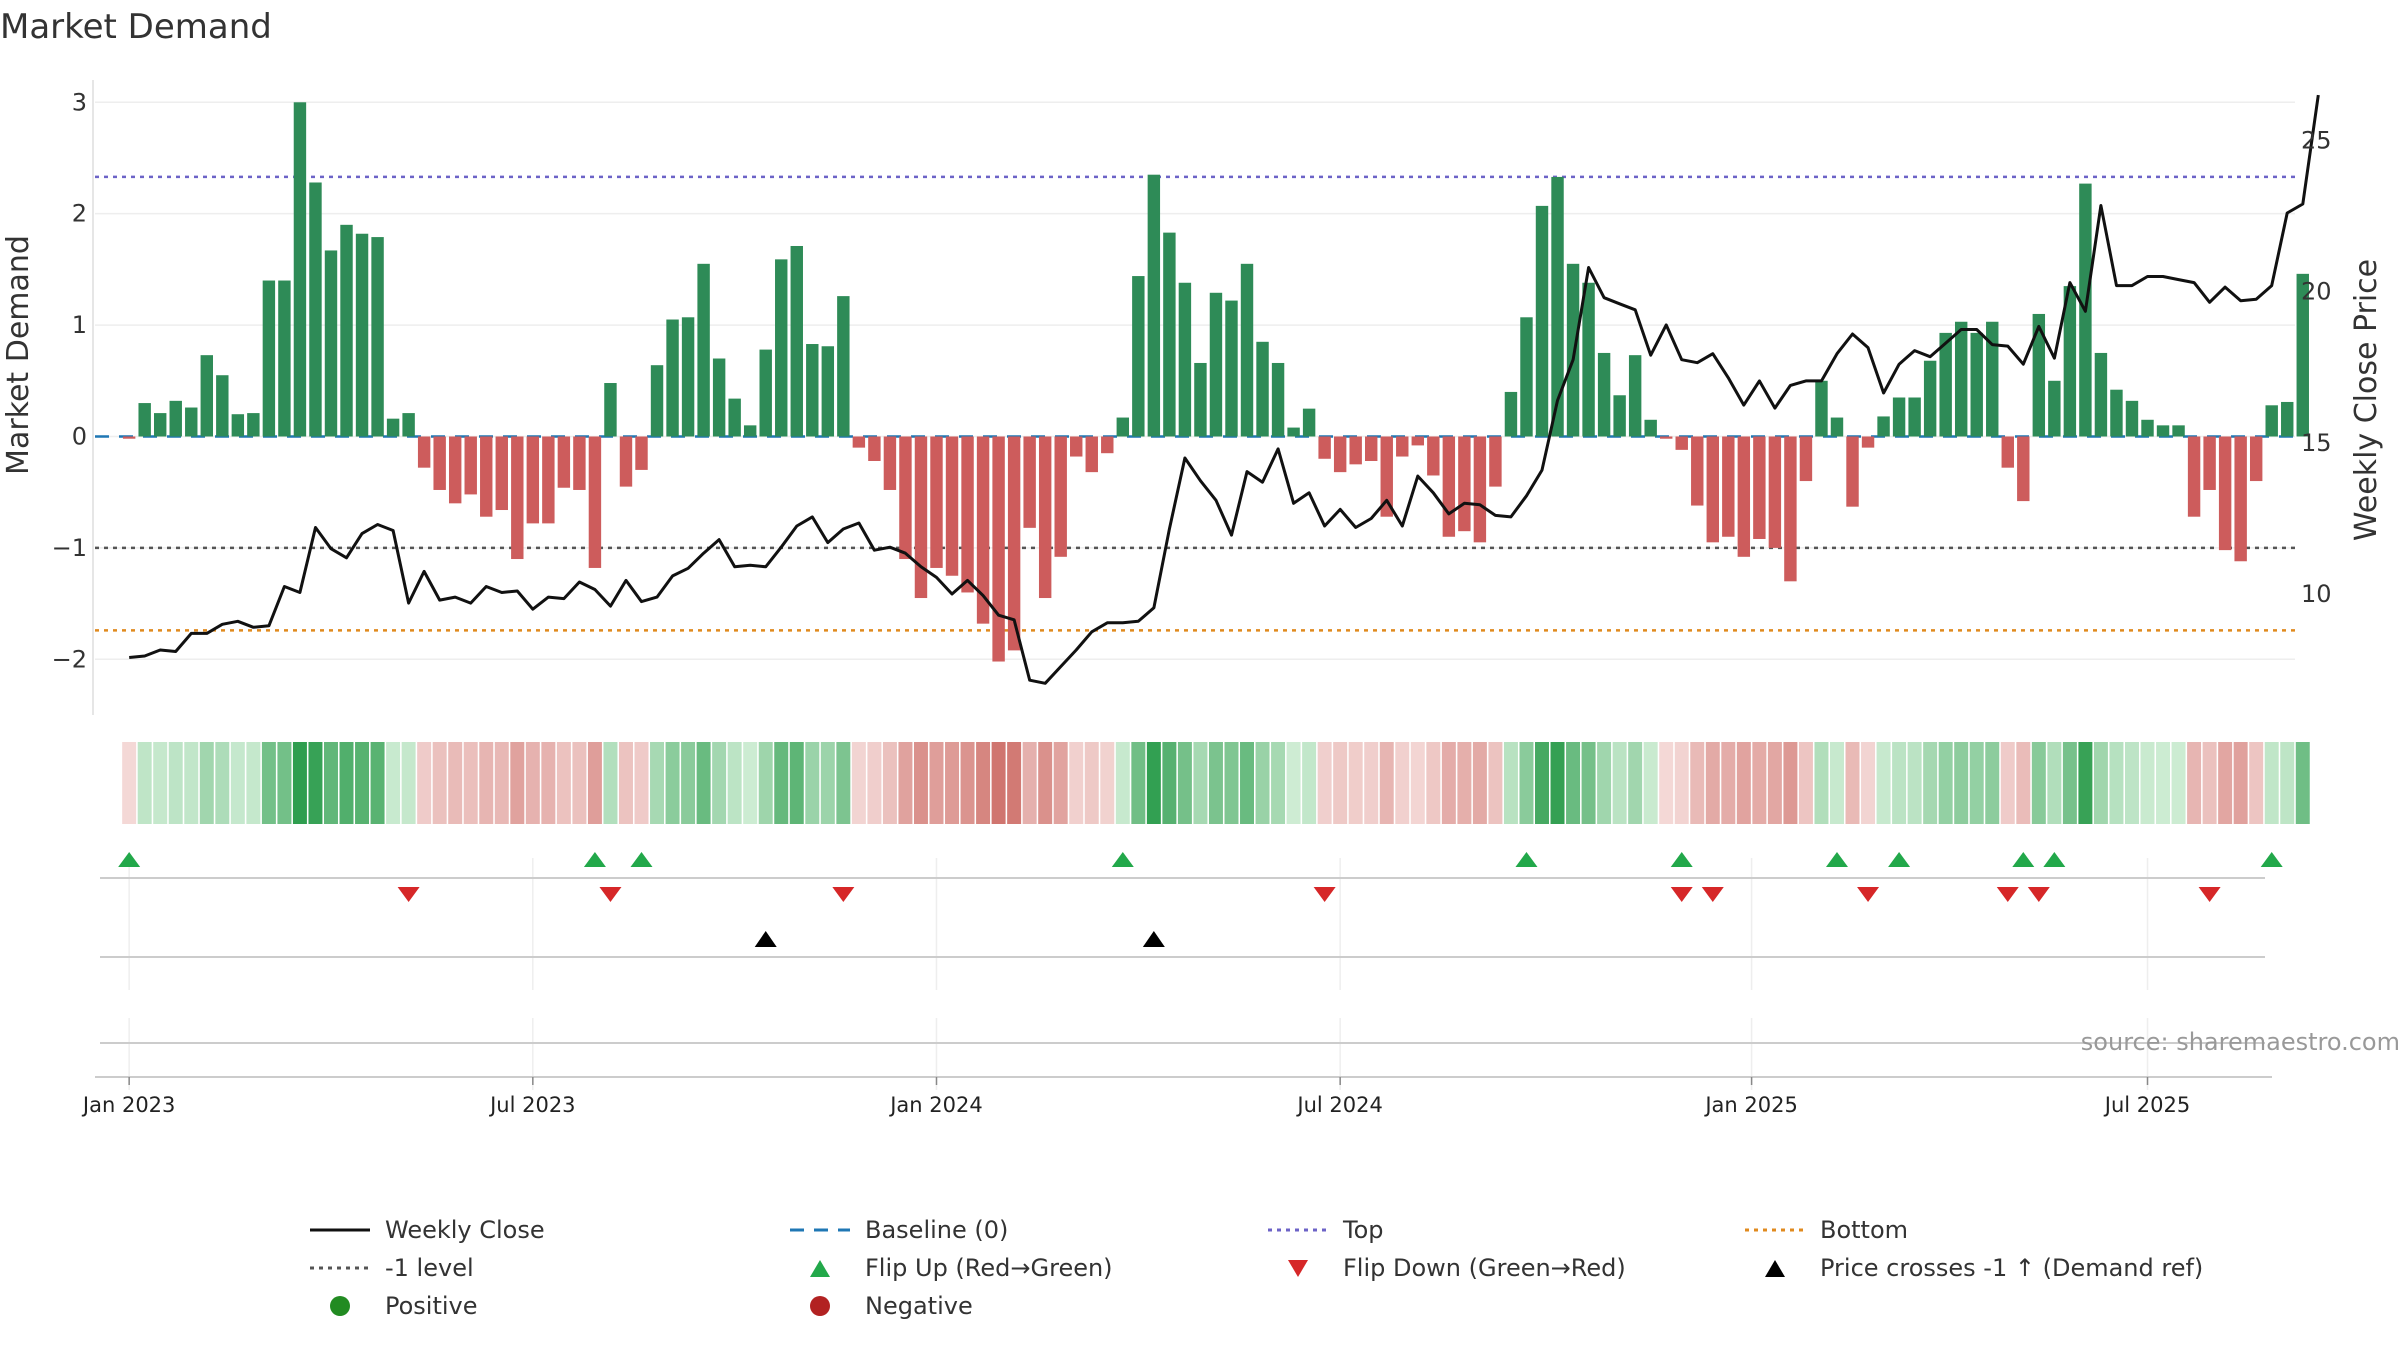  What do you see at coordinates (69, 548) in the screenshot?
I see `y-tick-label: −1` at bounding box center [69, 548].